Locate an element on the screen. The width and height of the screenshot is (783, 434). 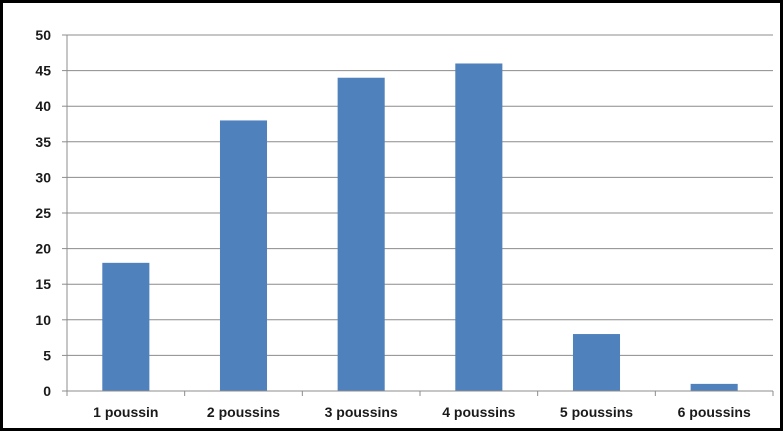
y-tick-label: 15 is located at coordinates (43, 284).